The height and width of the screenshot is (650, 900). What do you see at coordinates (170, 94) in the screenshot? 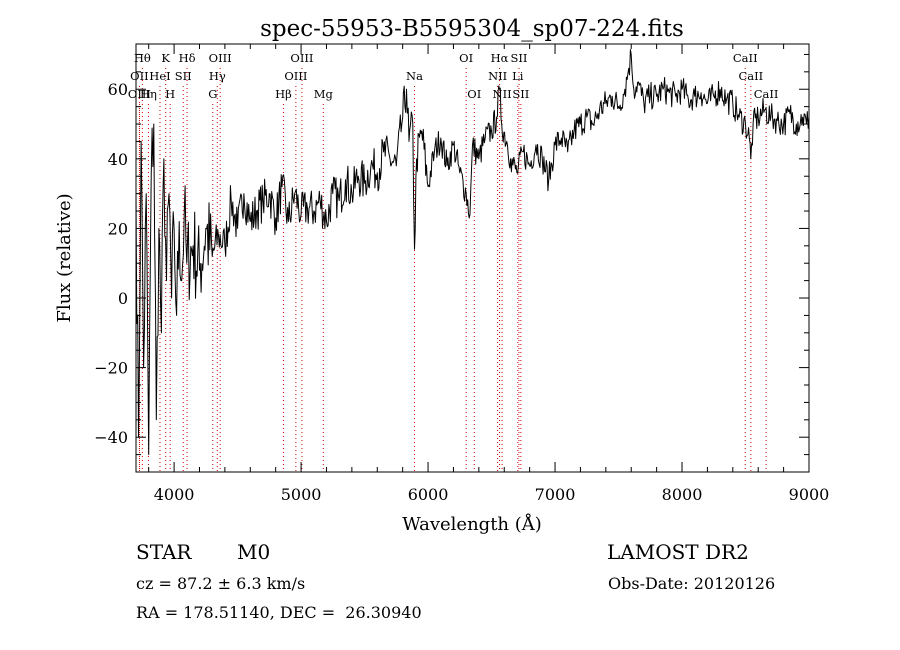
I see `spectral-line-label: H` at bounding box center [170, 94].